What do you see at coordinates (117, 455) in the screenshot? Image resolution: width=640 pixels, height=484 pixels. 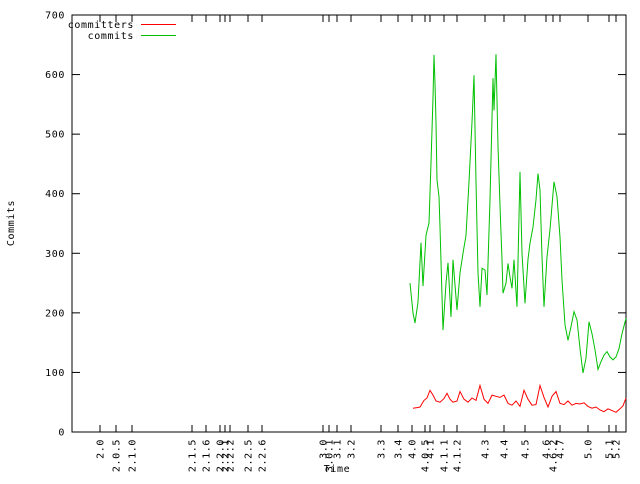 I see `x-tick-label: 2.0.5` at bounding box center [117, 455].